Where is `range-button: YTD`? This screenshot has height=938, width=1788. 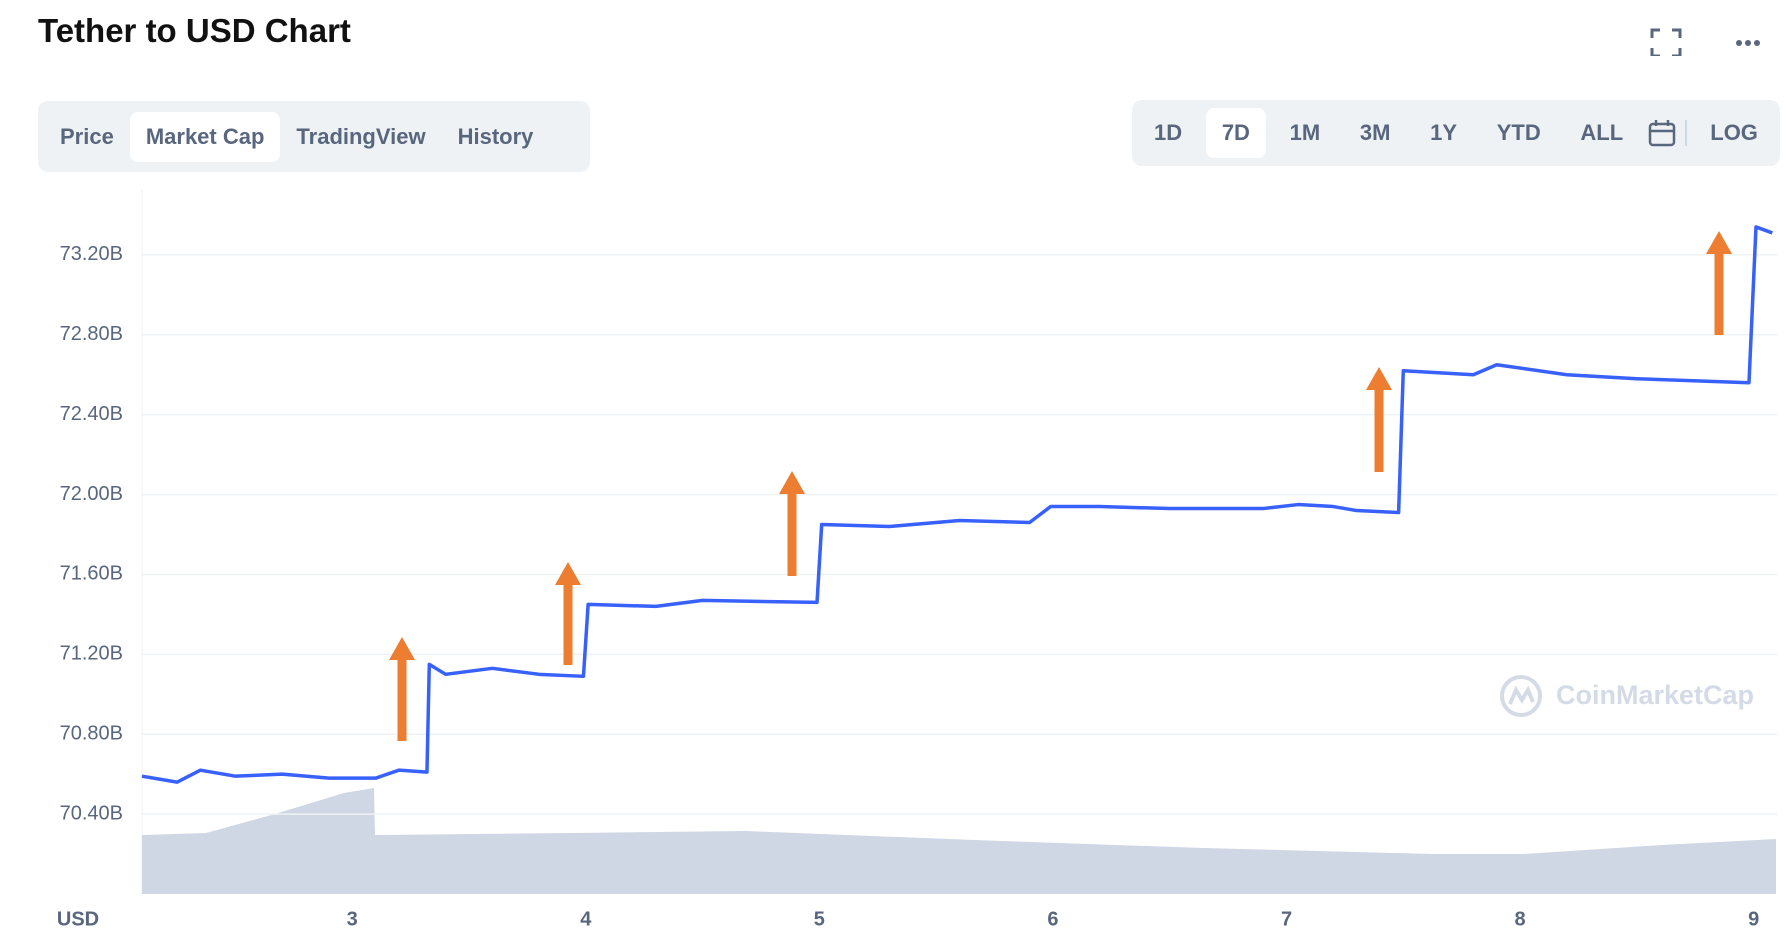 range-button: YTD is located at coordinates (1518, 132).